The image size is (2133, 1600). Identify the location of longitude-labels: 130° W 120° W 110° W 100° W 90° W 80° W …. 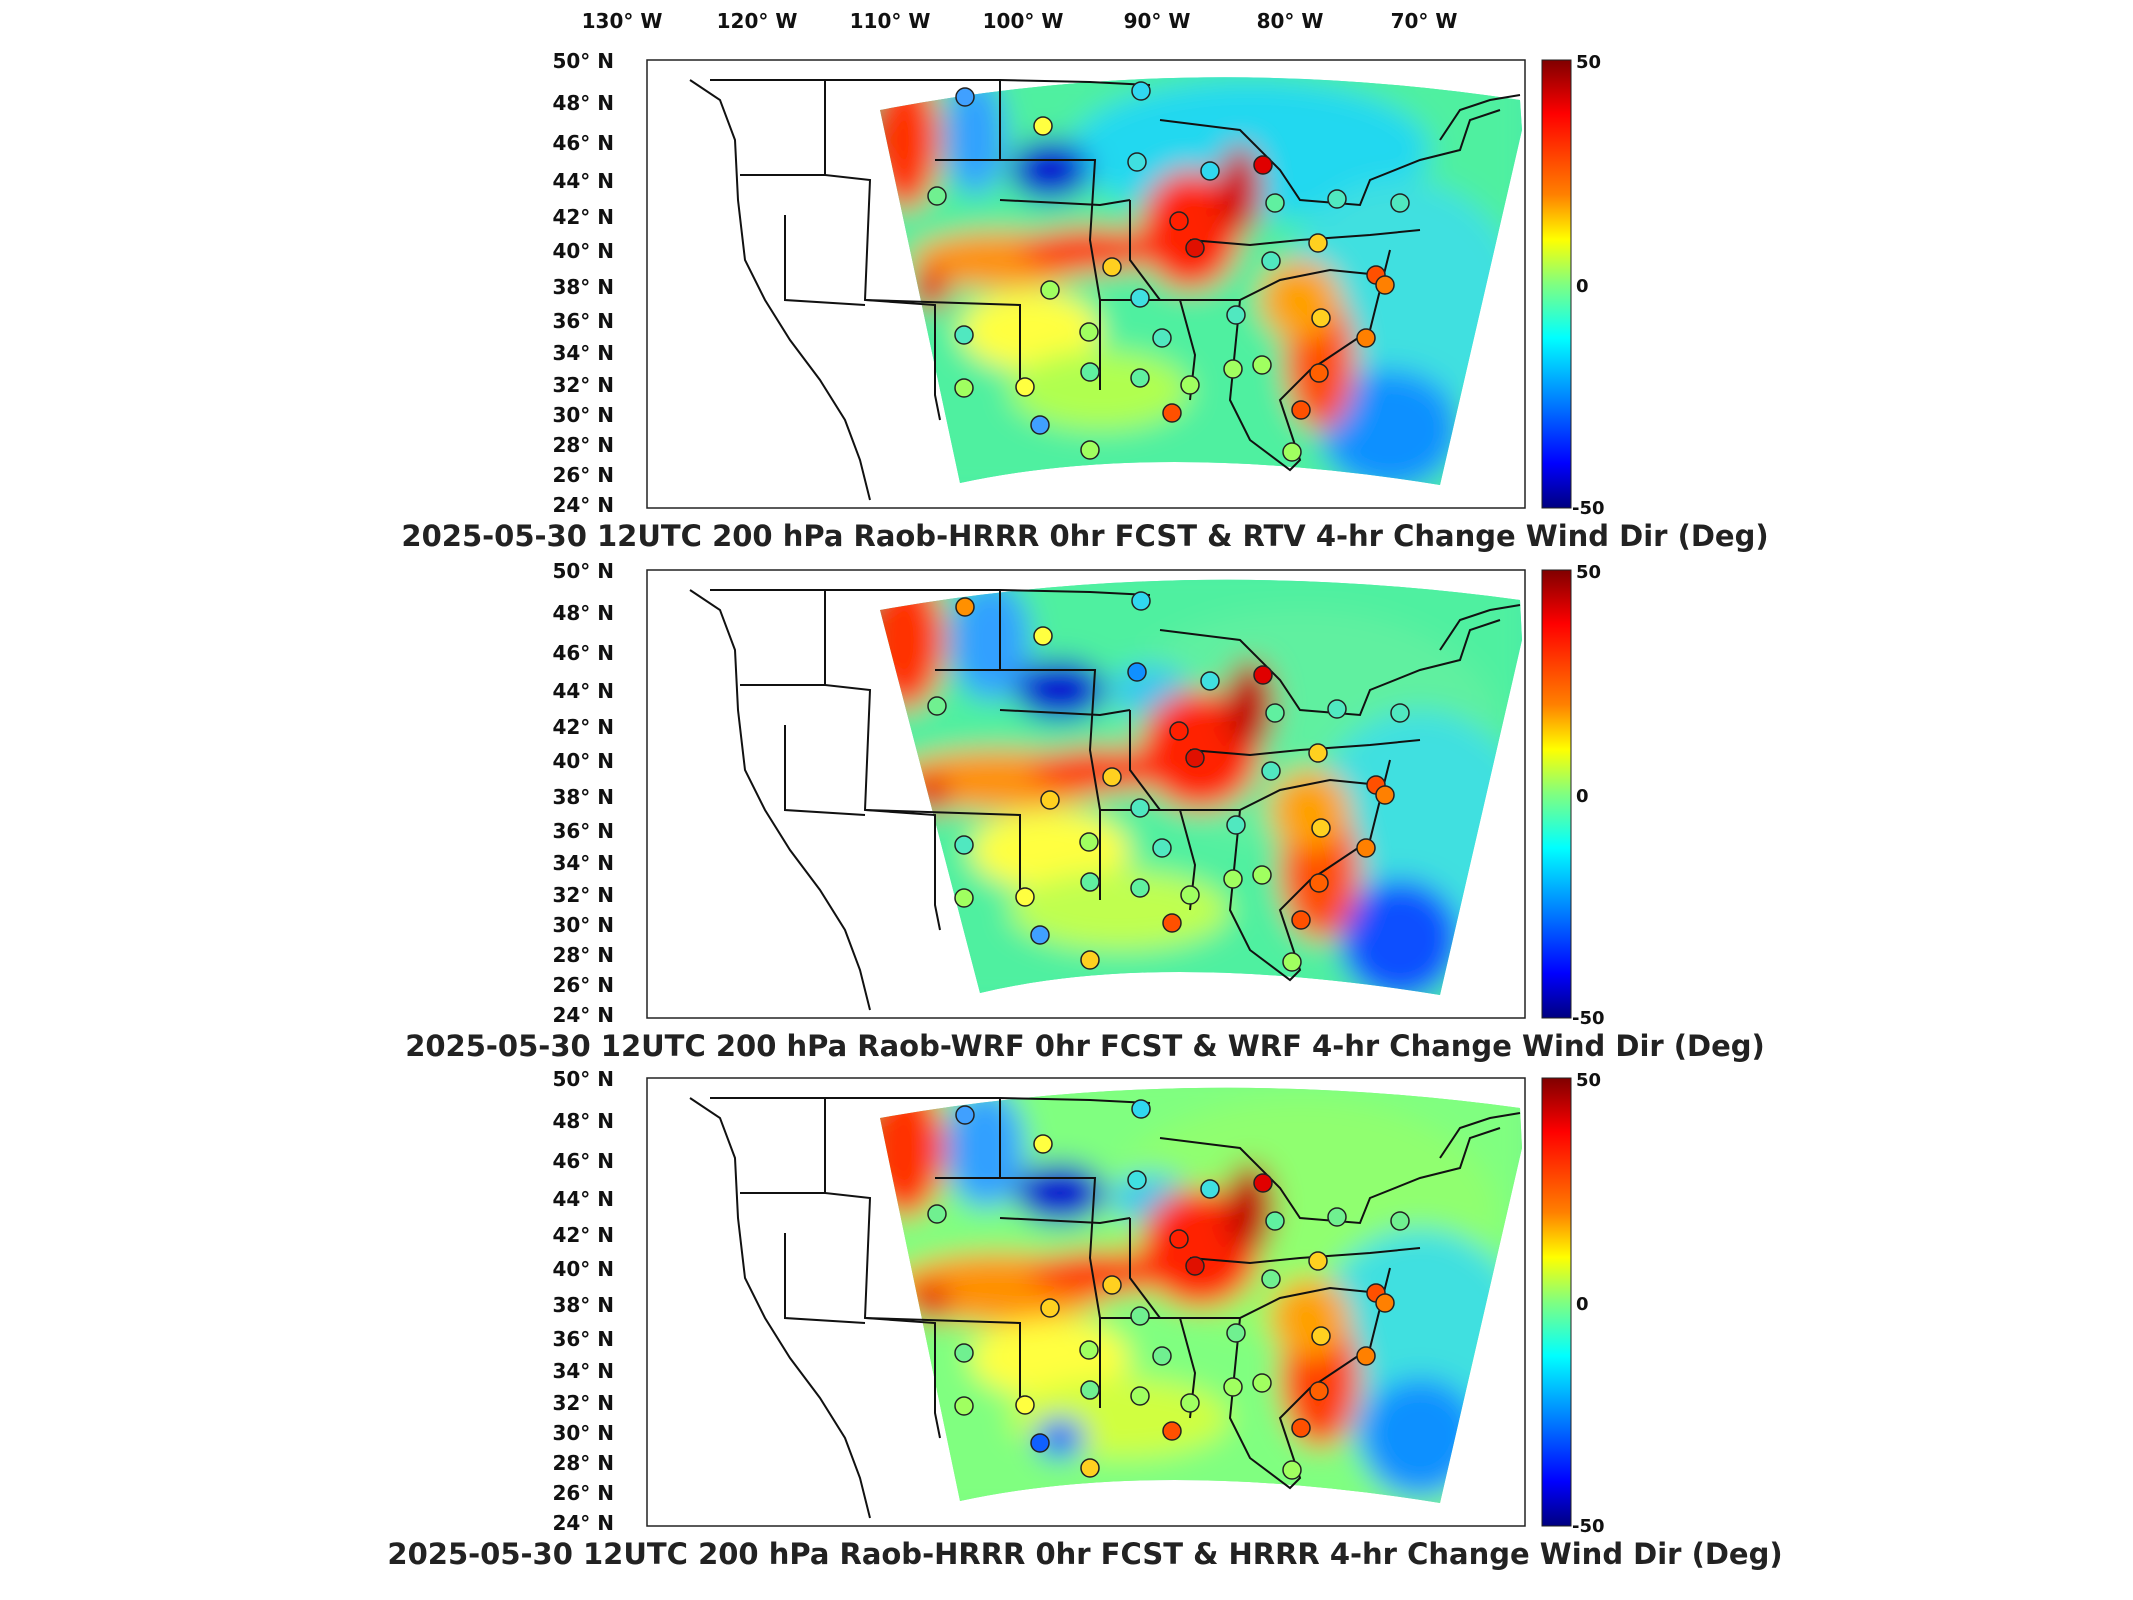
(1020, 21).